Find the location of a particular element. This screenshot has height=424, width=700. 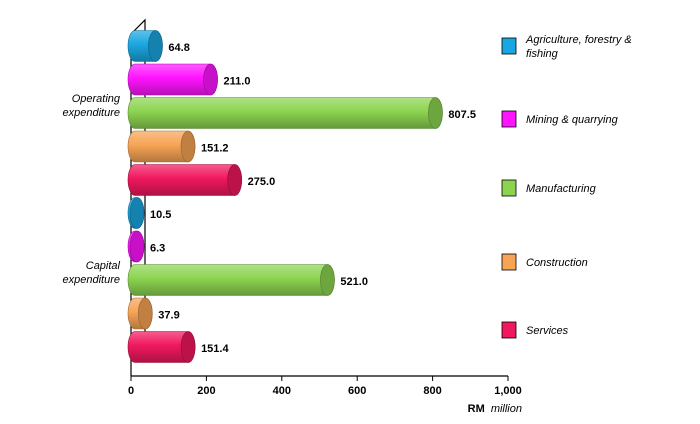

legend-item: Manufacturing is located at coordinates (549, 188).